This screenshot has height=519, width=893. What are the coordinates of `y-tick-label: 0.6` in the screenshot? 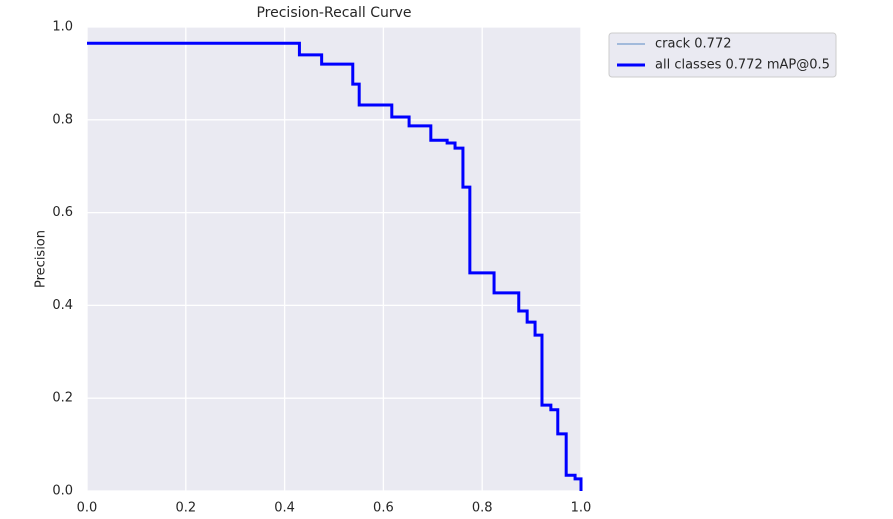 It's located at (62, 212).